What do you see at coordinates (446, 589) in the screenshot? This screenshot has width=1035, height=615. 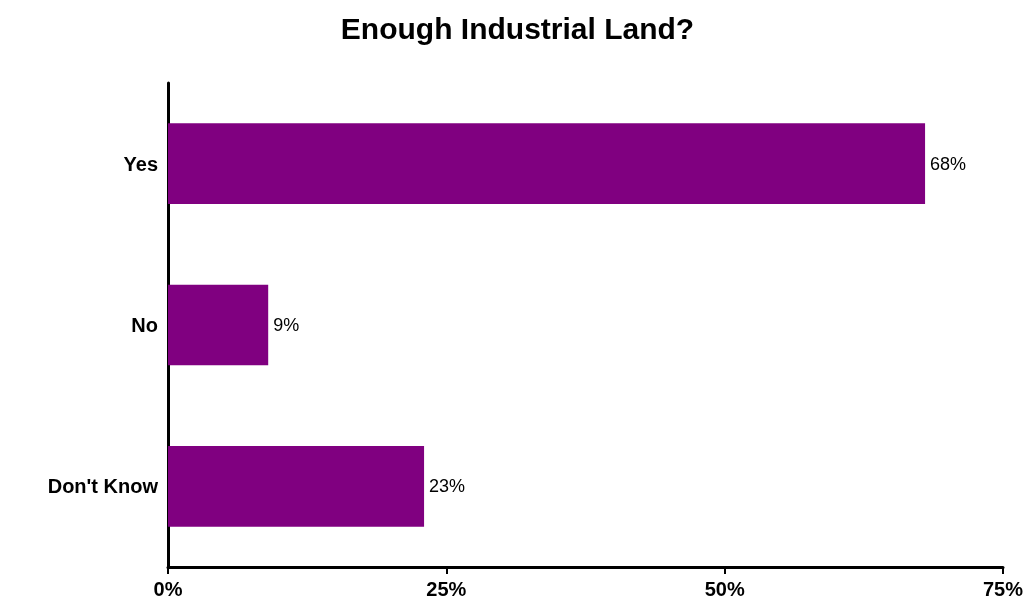 I see `x-tick-label: 25%` at bounding box center [446, 589].